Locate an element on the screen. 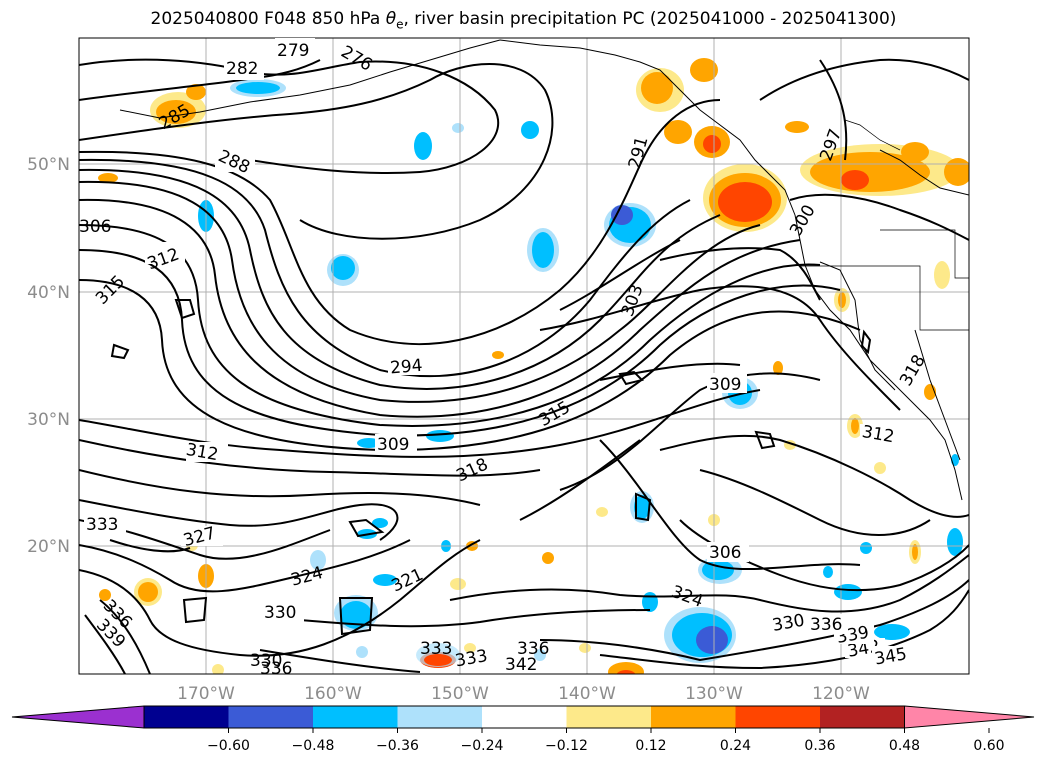 The width and height of the screenshot is (1047, 767). colorbar-tick-label: −0.24 is located at coordinates (482, 746).